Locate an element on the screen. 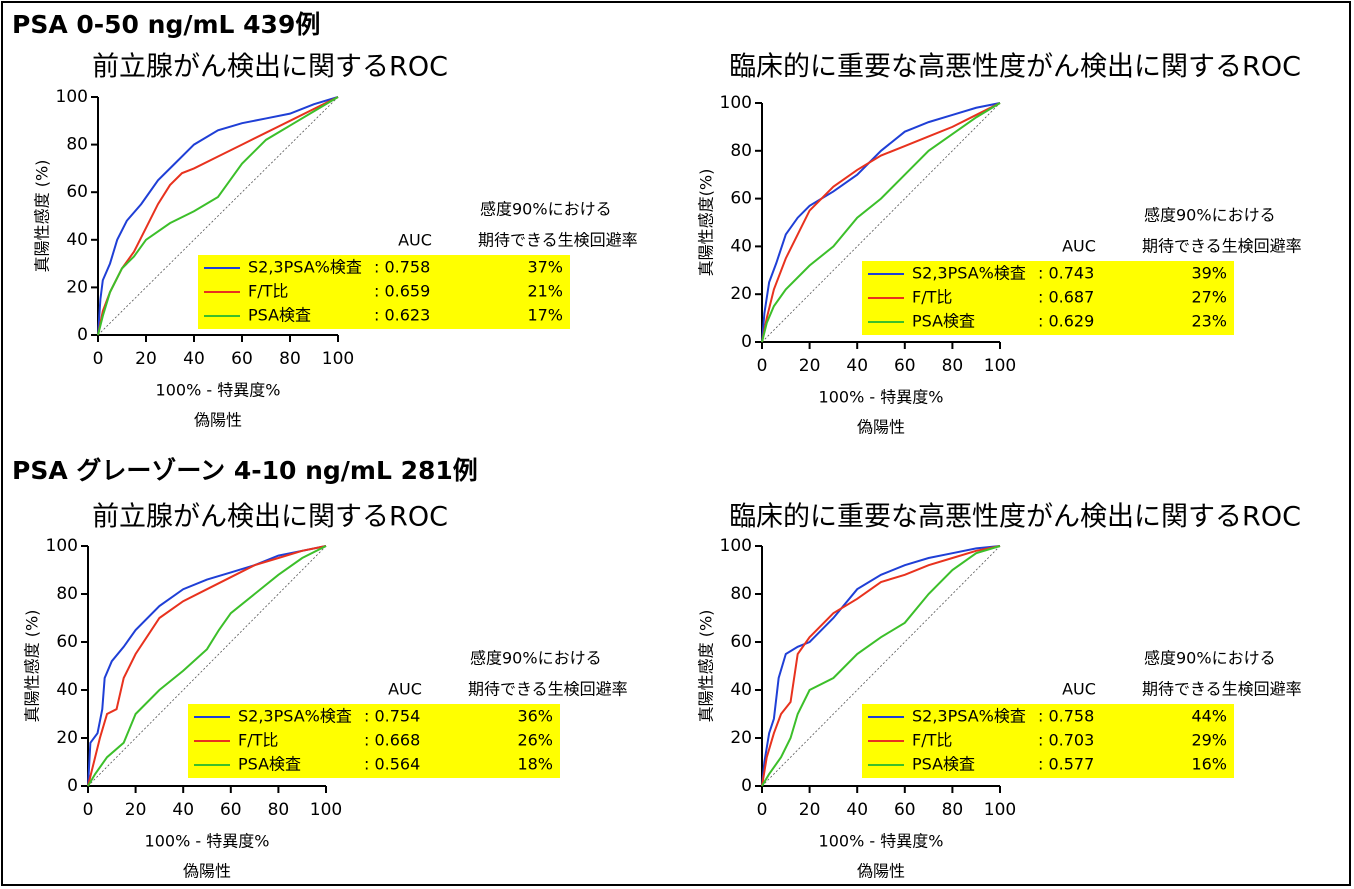 This screenshot has width=1354, height=889. auc-label: : 0.577 is located at coordinates (1066, 764).